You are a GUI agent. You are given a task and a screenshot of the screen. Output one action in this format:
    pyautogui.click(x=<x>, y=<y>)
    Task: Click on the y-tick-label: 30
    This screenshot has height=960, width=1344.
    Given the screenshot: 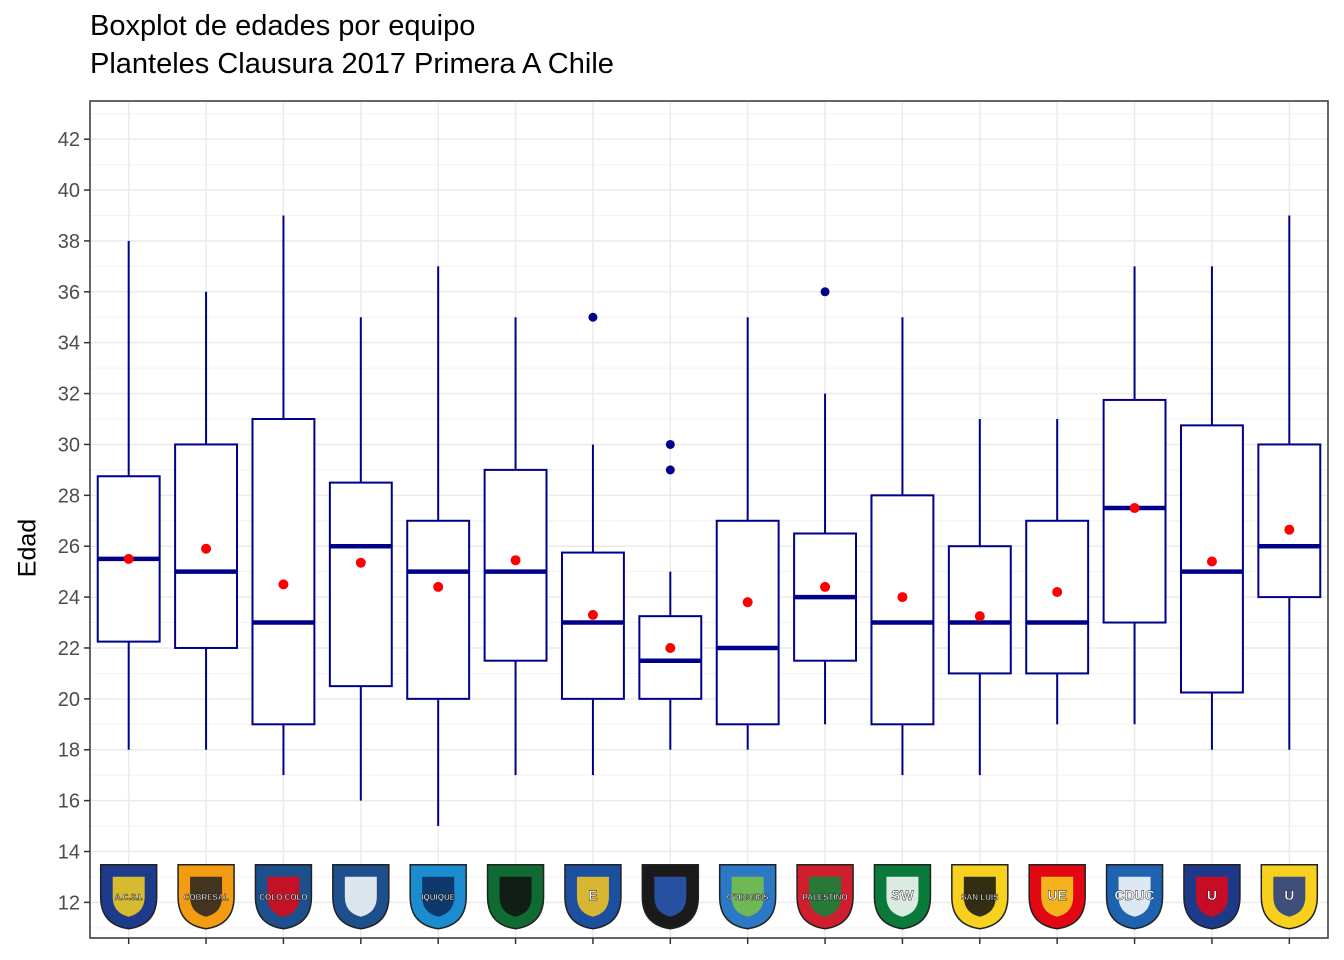 What is the action you would take?
    pyautogui.click(x=69, y=445)
    